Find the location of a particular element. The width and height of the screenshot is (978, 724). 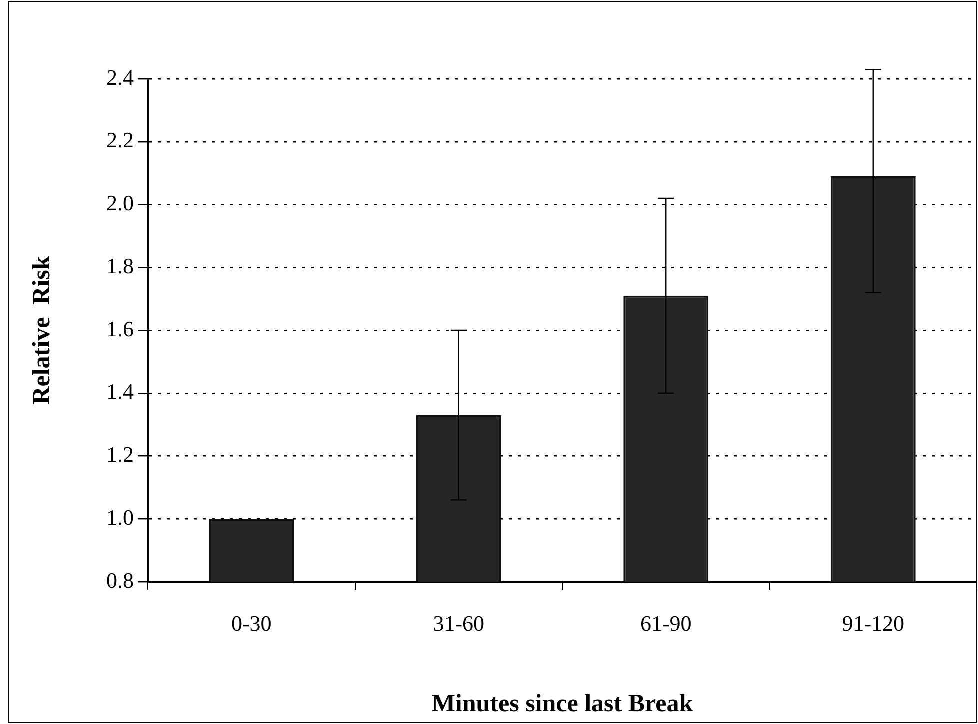

y-tick-label: 0.8 is located at coordinates (120, 580).